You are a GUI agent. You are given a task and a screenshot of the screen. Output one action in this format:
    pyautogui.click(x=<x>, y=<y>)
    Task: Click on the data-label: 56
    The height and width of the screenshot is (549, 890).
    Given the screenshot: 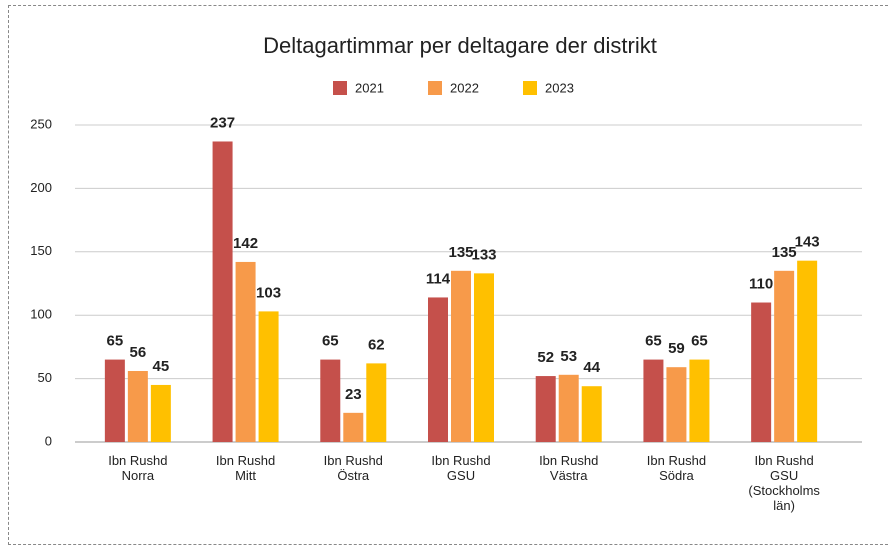 What is the action you would take?
    pyautogui.click(x=138, y=352)
    